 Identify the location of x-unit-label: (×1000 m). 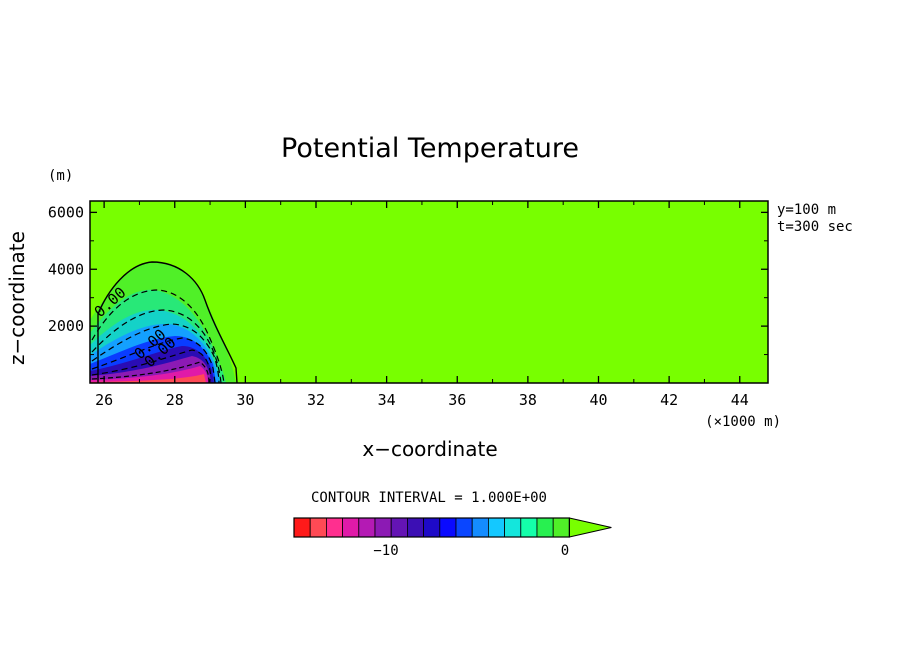
(743, 422).